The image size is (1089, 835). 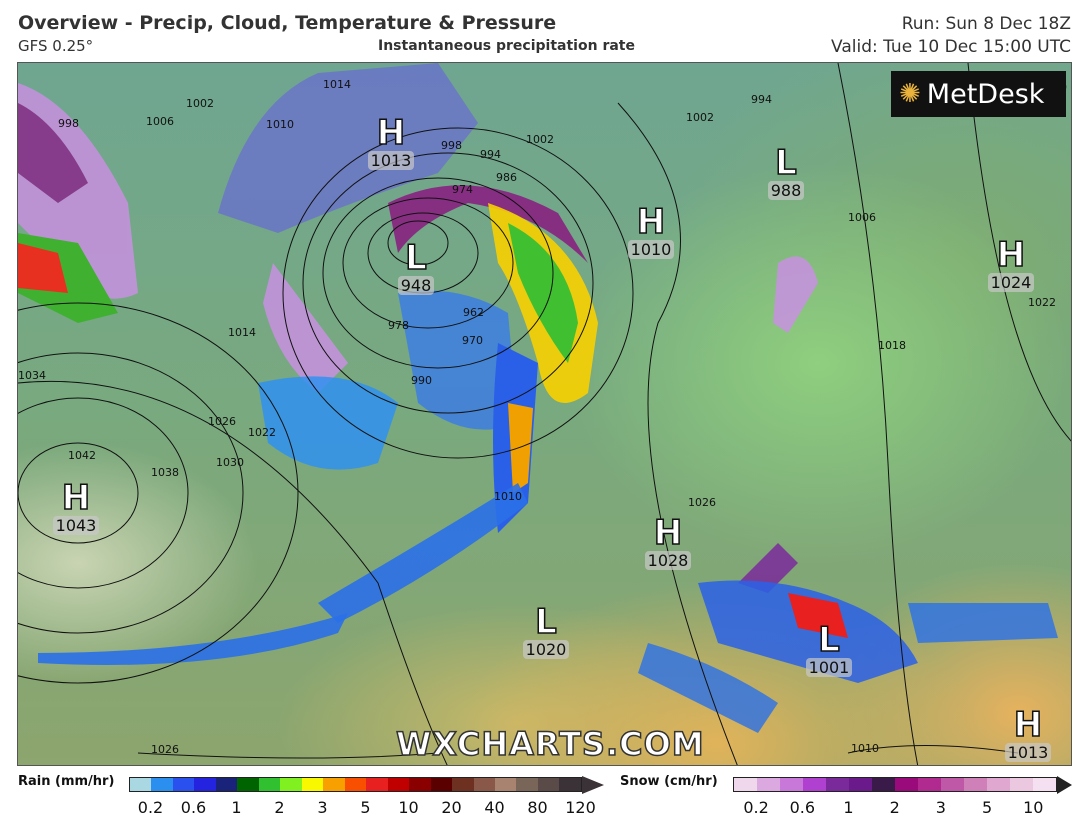 I want to click on isobar-label: 962, so click(x=473, y=312).